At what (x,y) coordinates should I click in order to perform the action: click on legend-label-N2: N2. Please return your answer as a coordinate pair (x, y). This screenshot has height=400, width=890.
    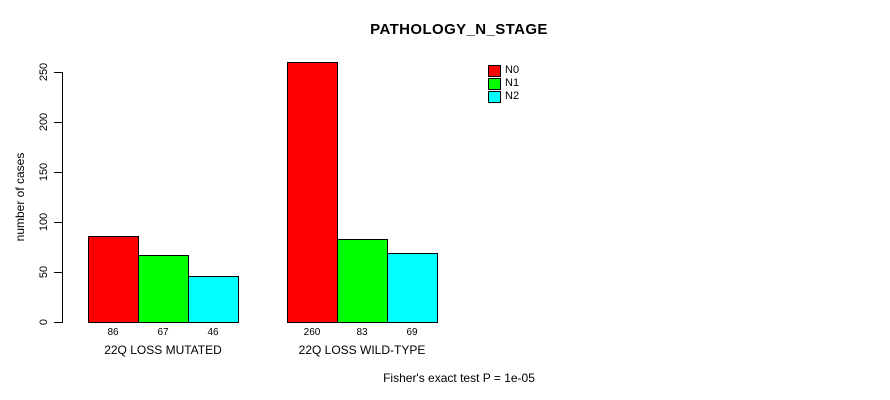
    Looking at the image, I should click on (512, 96).